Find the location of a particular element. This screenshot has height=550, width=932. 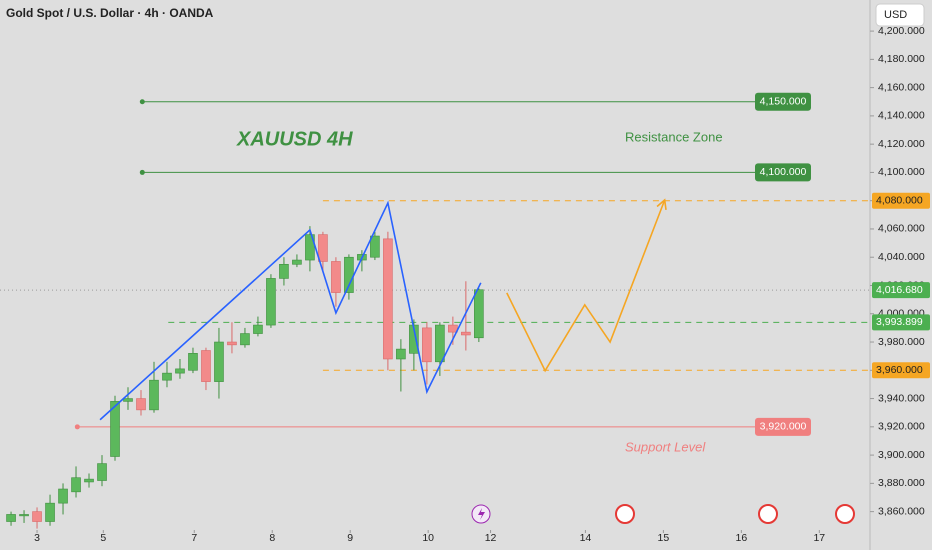

event-icons is located at coordinates (663, 514).